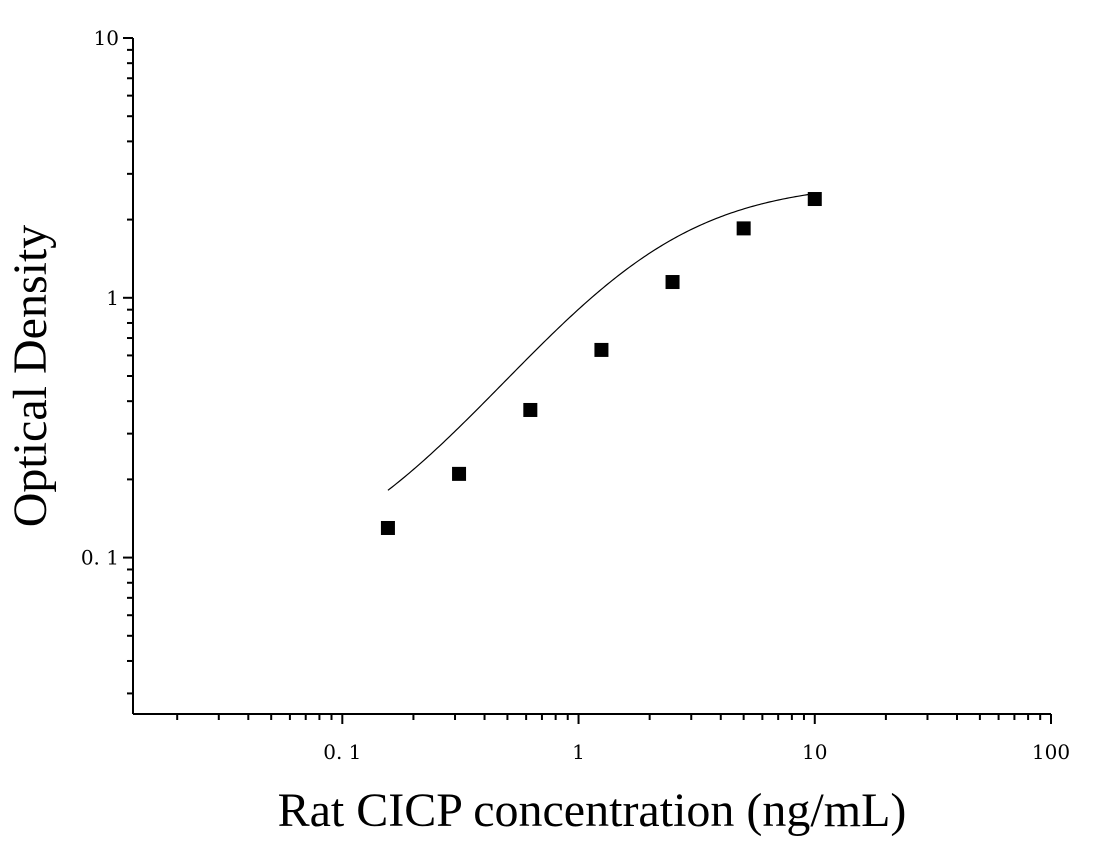  Describe the element at coordinates (1051, 752) in the screenshot. I see `x-tick-label: 100` at that location.